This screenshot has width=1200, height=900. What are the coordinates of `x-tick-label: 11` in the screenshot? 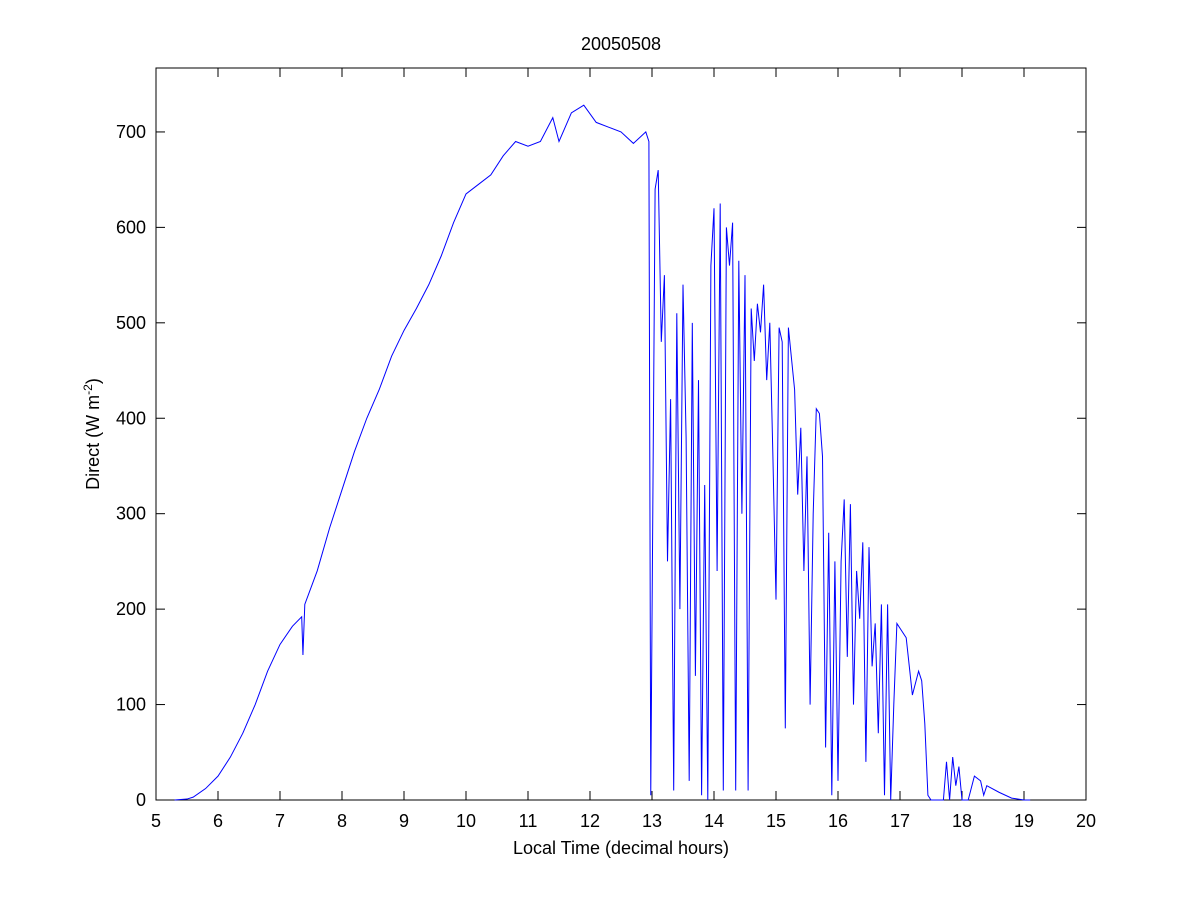 It's located at (528, 821).